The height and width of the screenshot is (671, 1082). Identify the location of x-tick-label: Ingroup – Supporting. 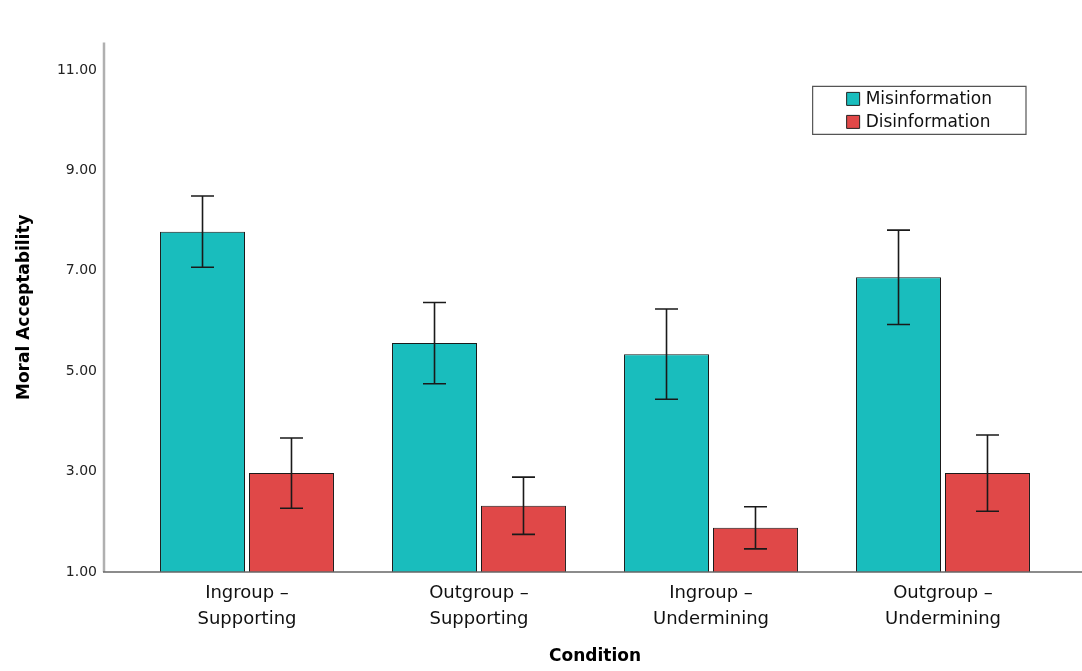
(247, 604).